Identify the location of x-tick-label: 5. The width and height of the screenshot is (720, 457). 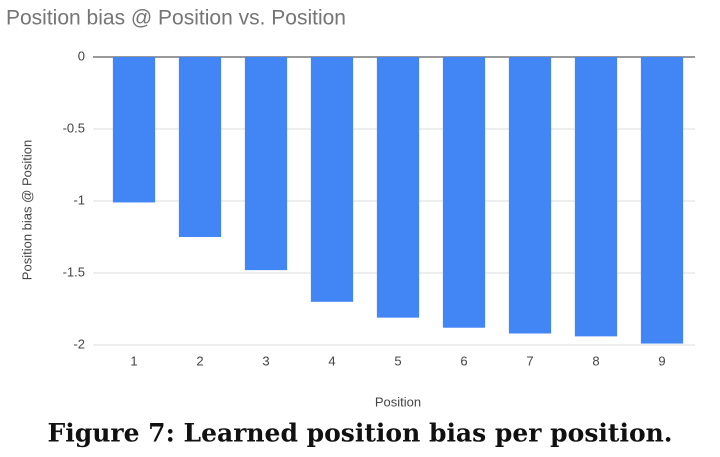
(397, 360).